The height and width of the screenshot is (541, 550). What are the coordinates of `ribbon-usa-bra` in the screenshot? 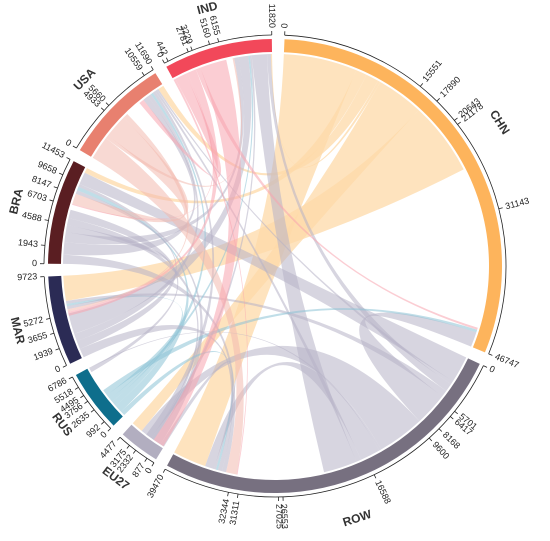 It's located at (130, 170).